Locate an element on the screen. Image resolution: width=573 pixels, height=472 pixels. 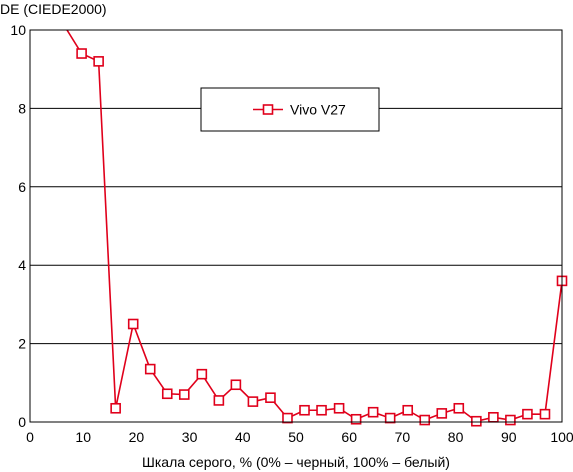
y-tick-label: 6 is located at coordinates (22, 187).